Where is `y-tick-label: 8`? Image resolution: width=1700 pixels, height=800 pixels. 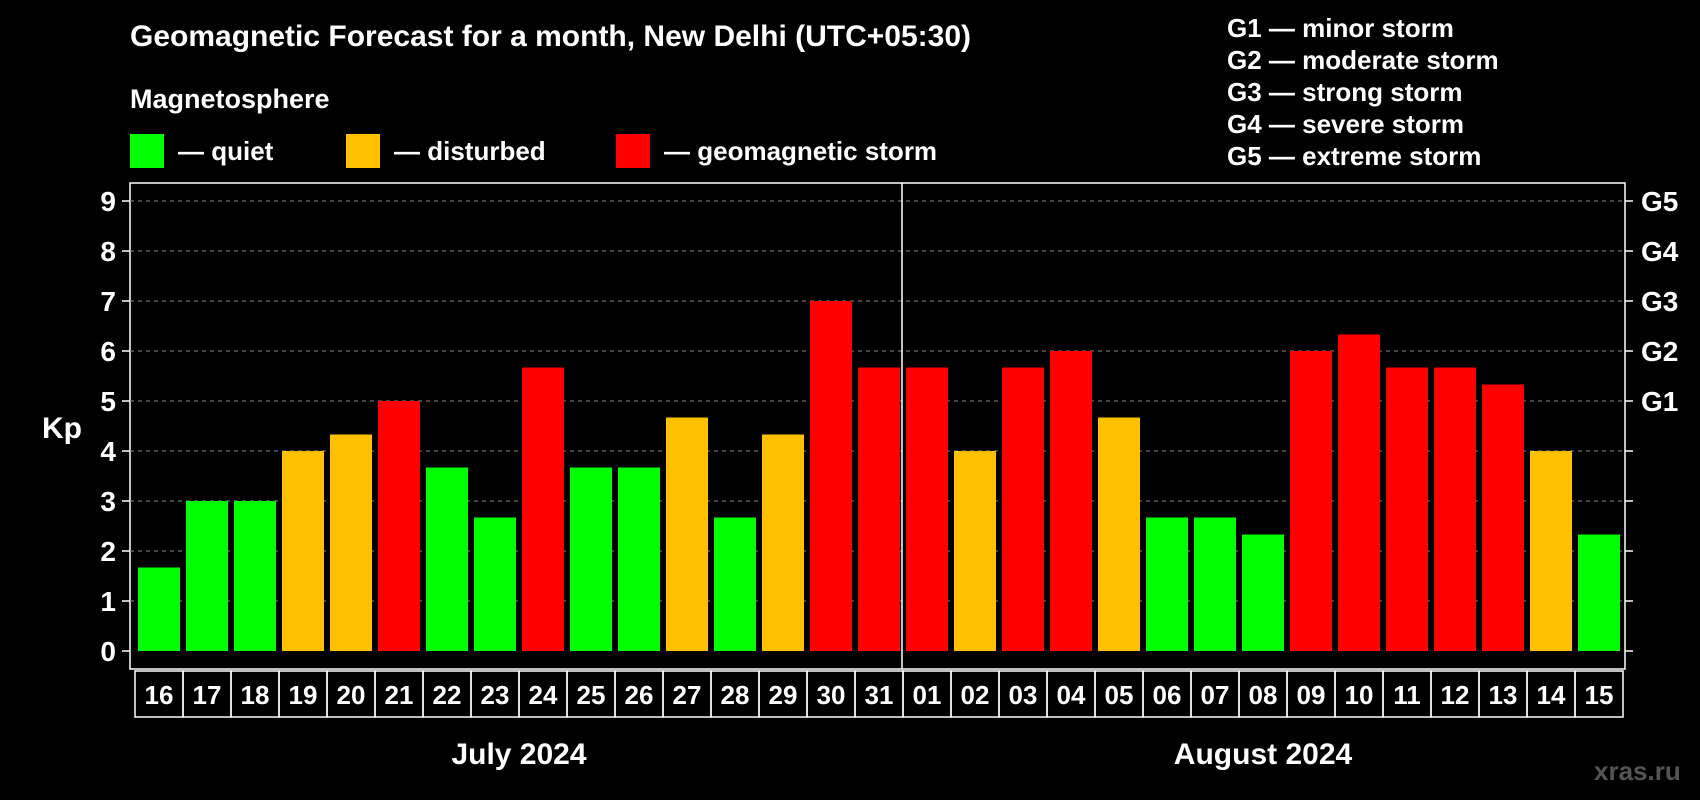
y-tick-label: 8 is located at coordinates (108, 251).